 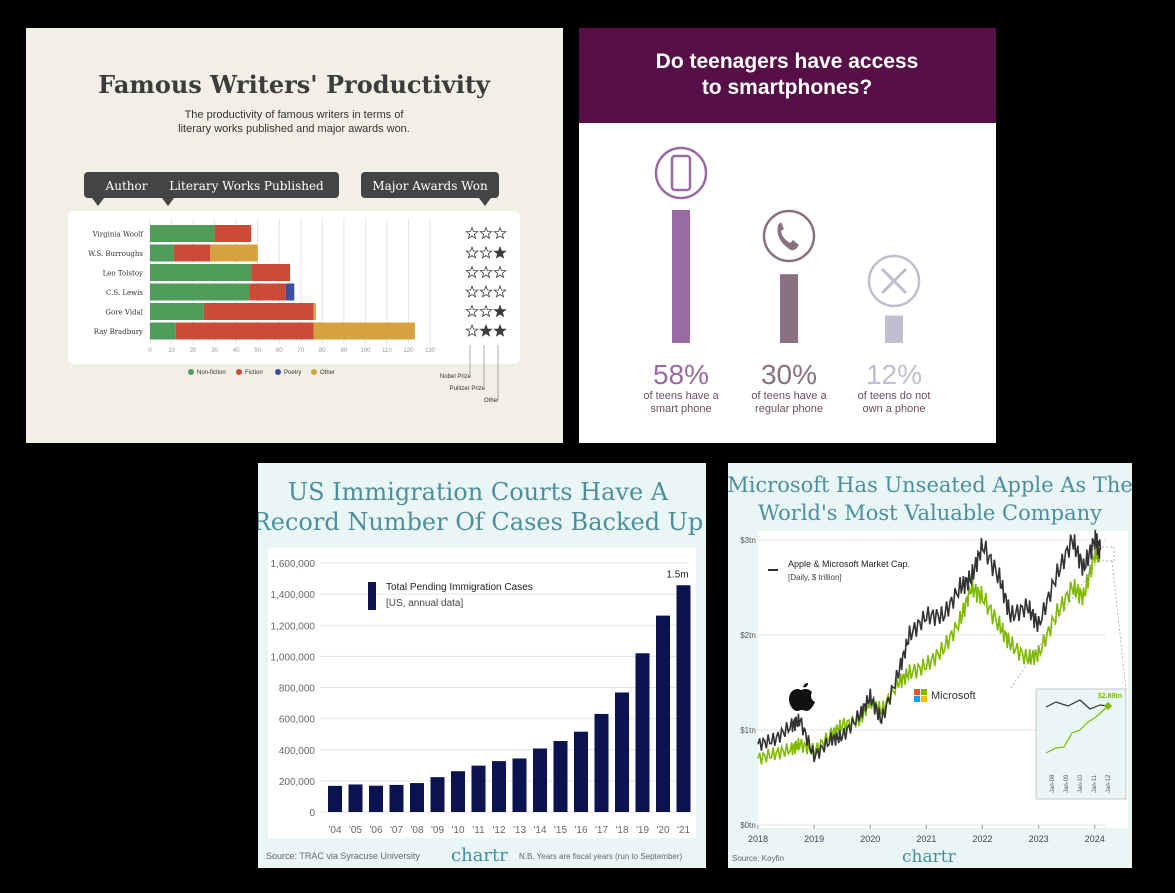 What do you see at coordinates (294, 84) in the screenshot?
I see `chart-title: Famous Writers' Productivity` at bounding box center [294, 84].